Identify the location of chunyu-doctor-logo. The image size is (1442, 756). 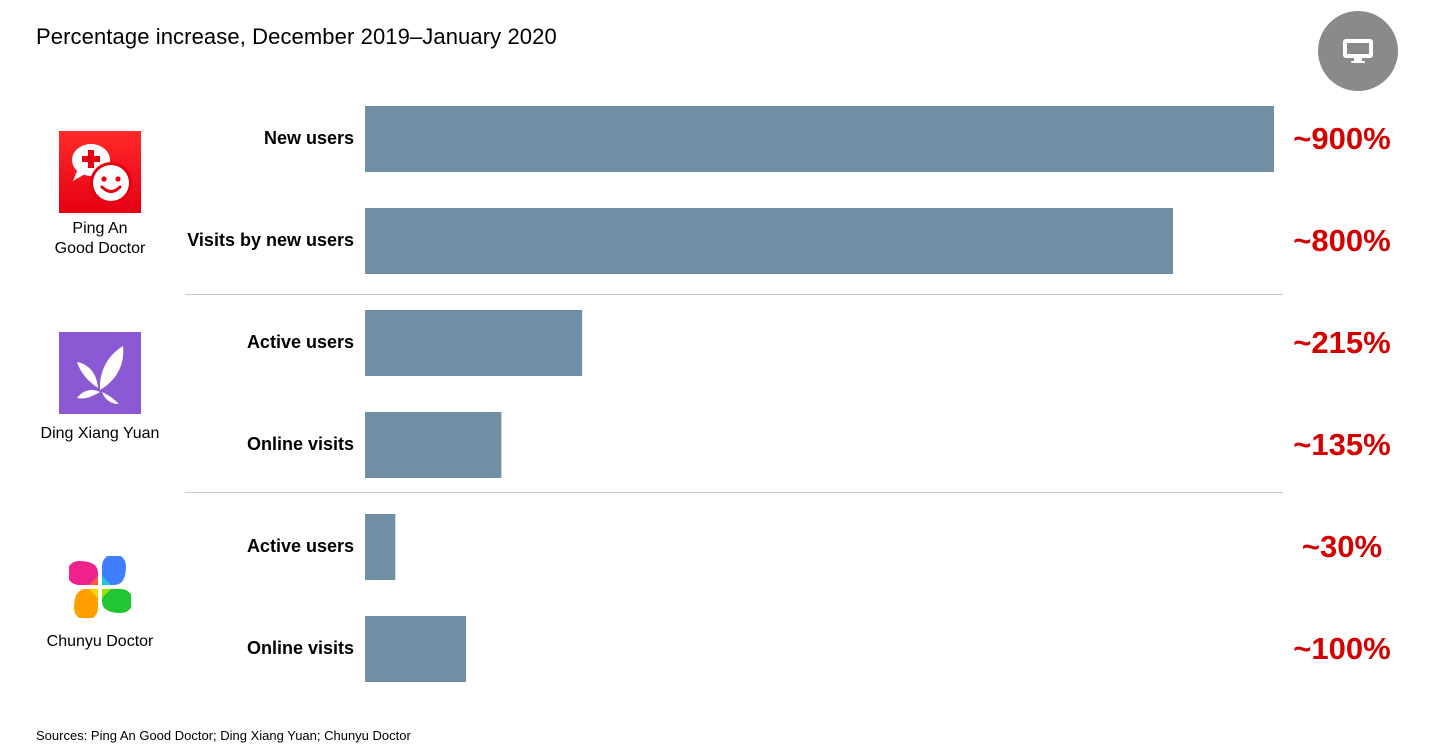
(100, 587).